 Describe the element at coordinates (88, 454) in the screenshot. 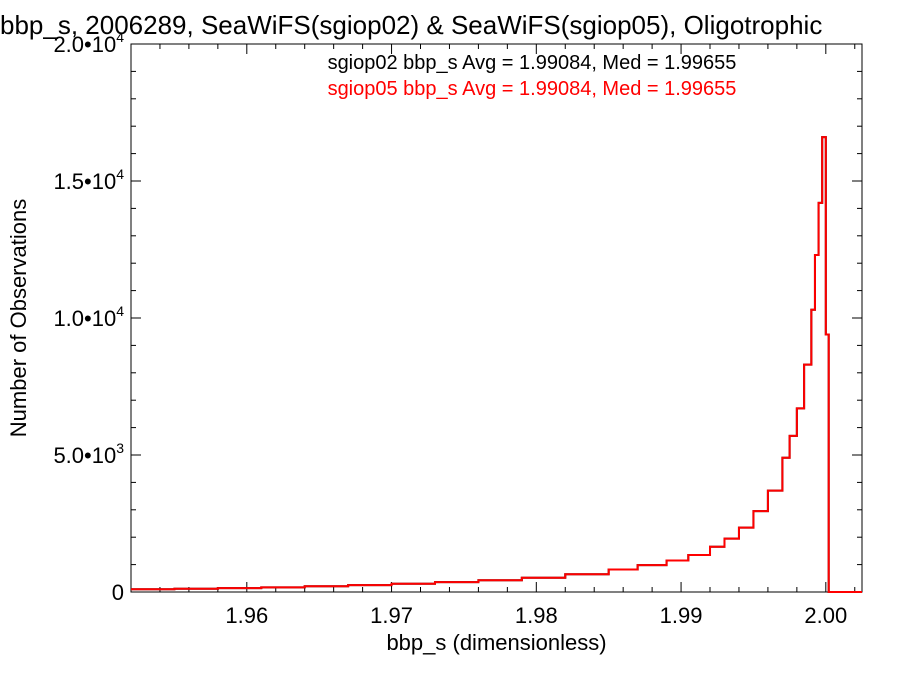

I see `y-tick-label: 5.0•103` at that location.